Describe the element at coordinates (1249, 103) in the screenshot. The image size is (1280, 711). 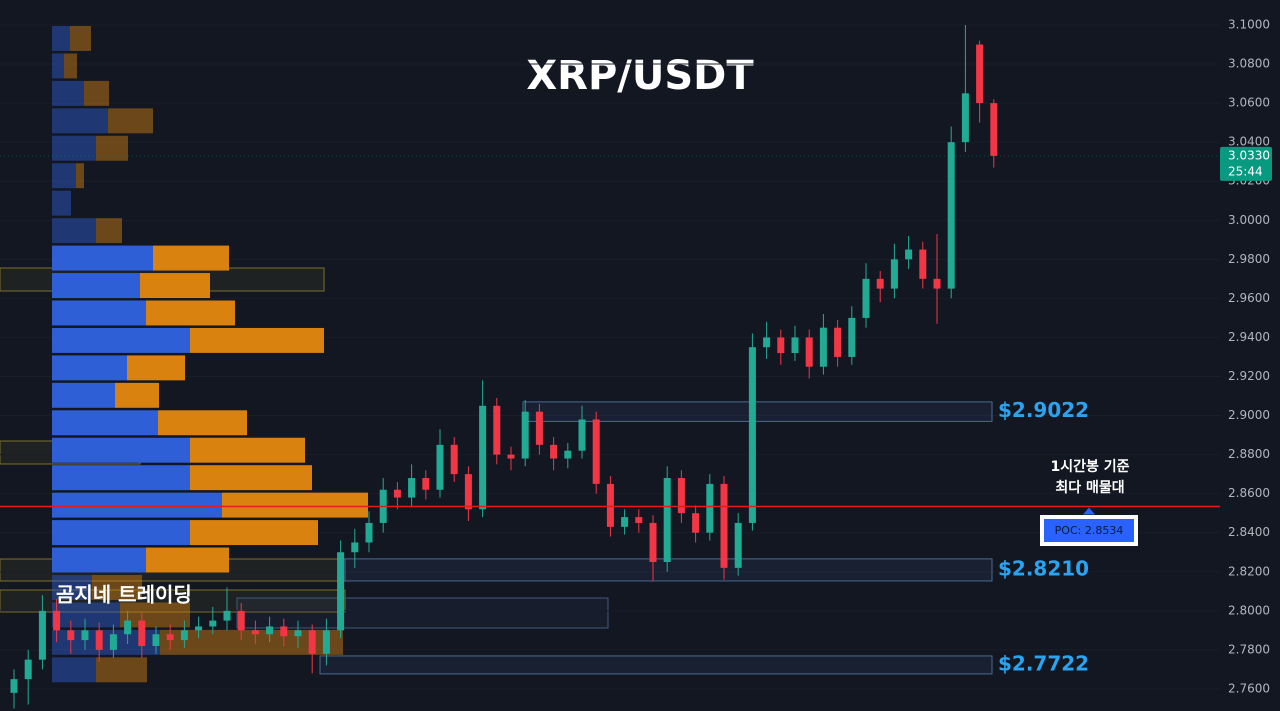
I see `y-tick-label: 3.0600` at that location.